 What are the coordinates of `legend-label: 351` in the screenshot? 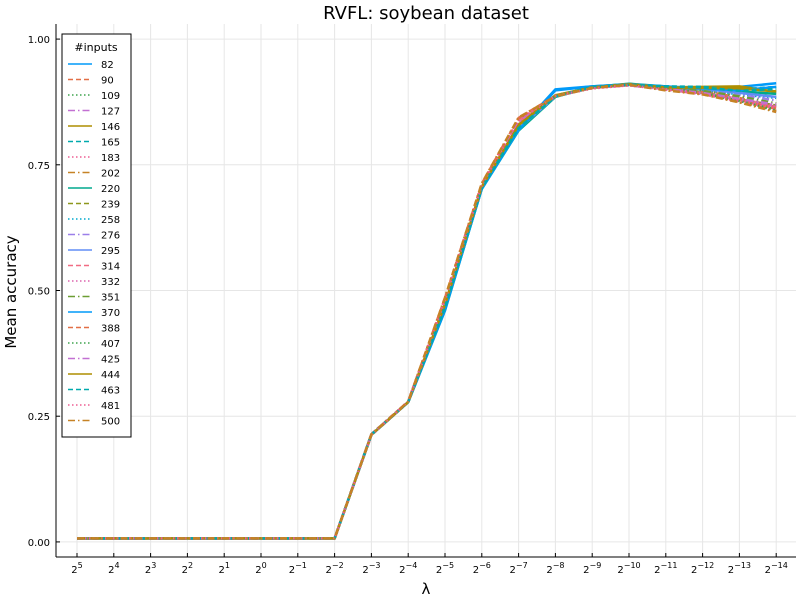 It's located at (110, 298).